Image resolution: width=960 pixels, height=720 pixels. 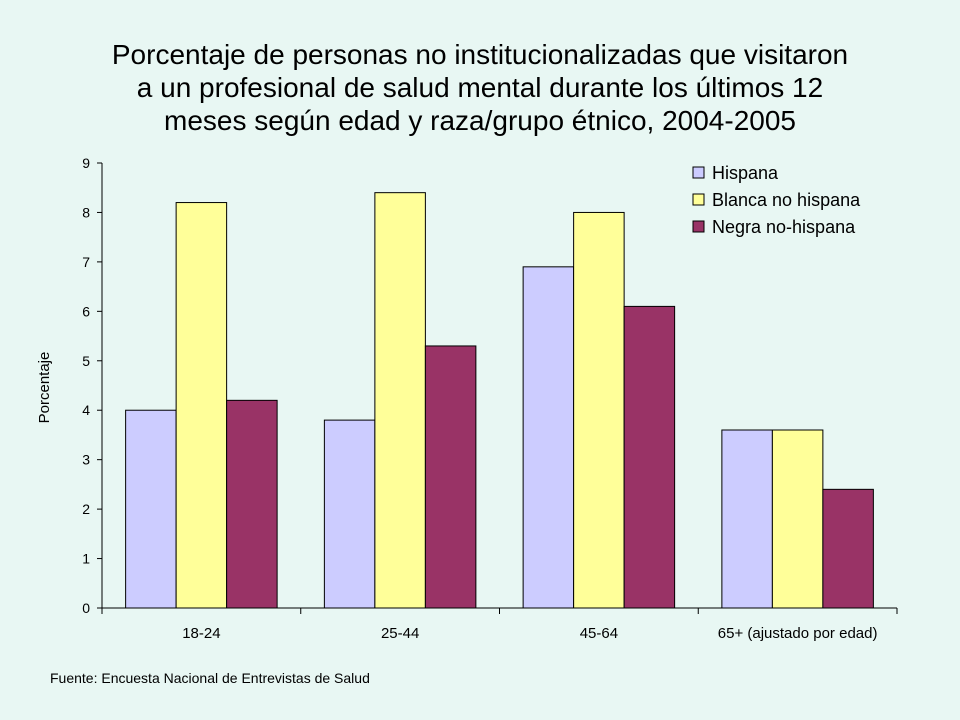 I want to click on y-tick-label: 0, so click(x=86, y=608).